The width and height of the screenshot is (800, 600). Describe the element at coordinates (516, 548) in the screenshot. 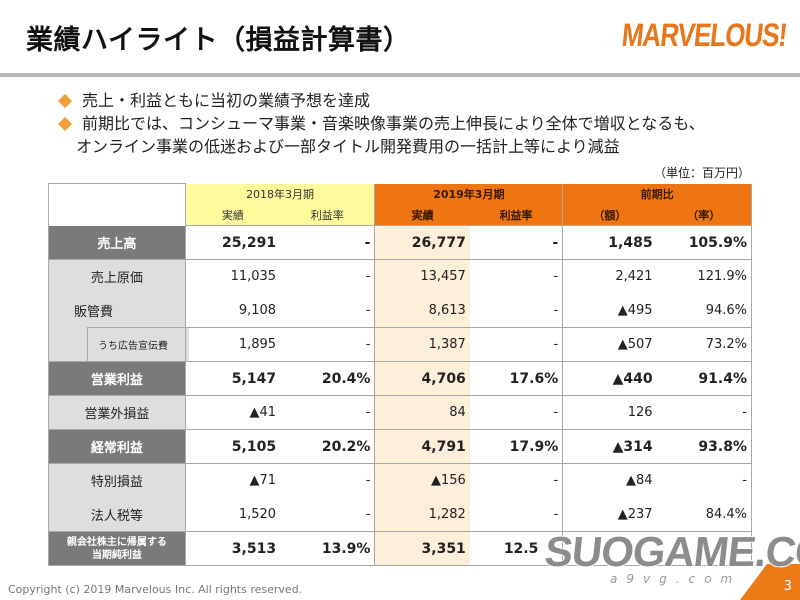

I see `fy2019-margin: 12.5` at that location.